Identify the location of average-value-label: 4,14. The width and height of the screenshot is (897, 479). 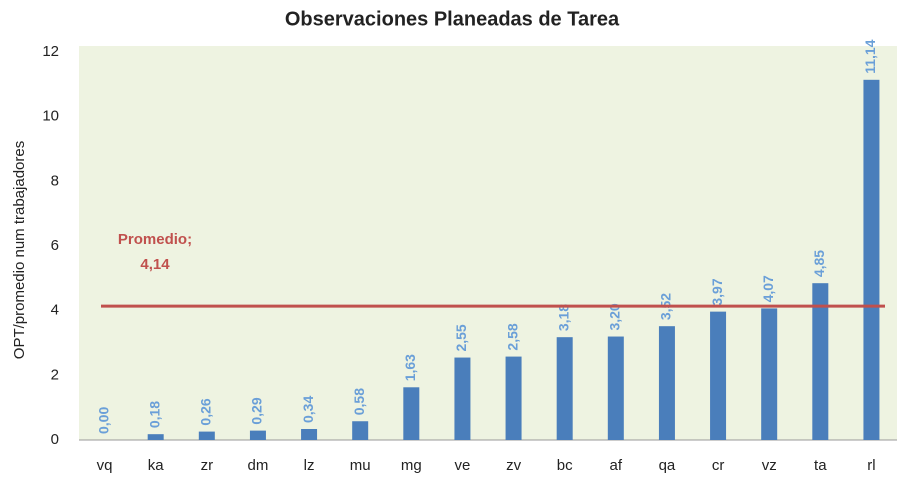
(155, 264).